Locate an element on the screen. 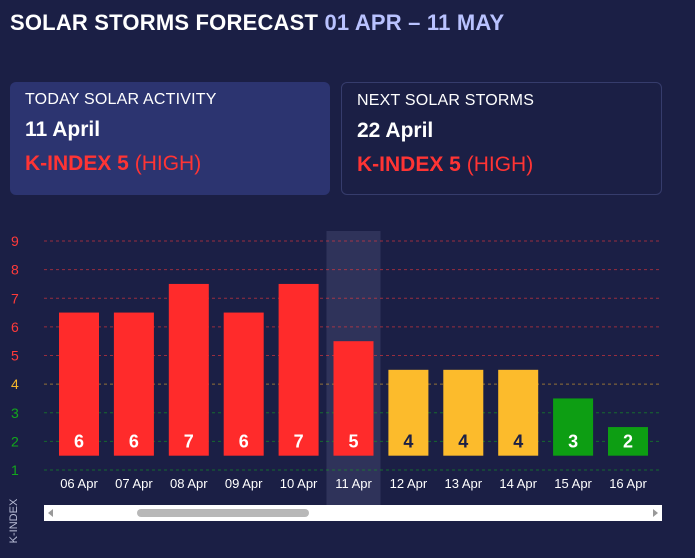  today-card-kindex: K-INDEX 5 (HIGH) is located at coordinates (170, 164).